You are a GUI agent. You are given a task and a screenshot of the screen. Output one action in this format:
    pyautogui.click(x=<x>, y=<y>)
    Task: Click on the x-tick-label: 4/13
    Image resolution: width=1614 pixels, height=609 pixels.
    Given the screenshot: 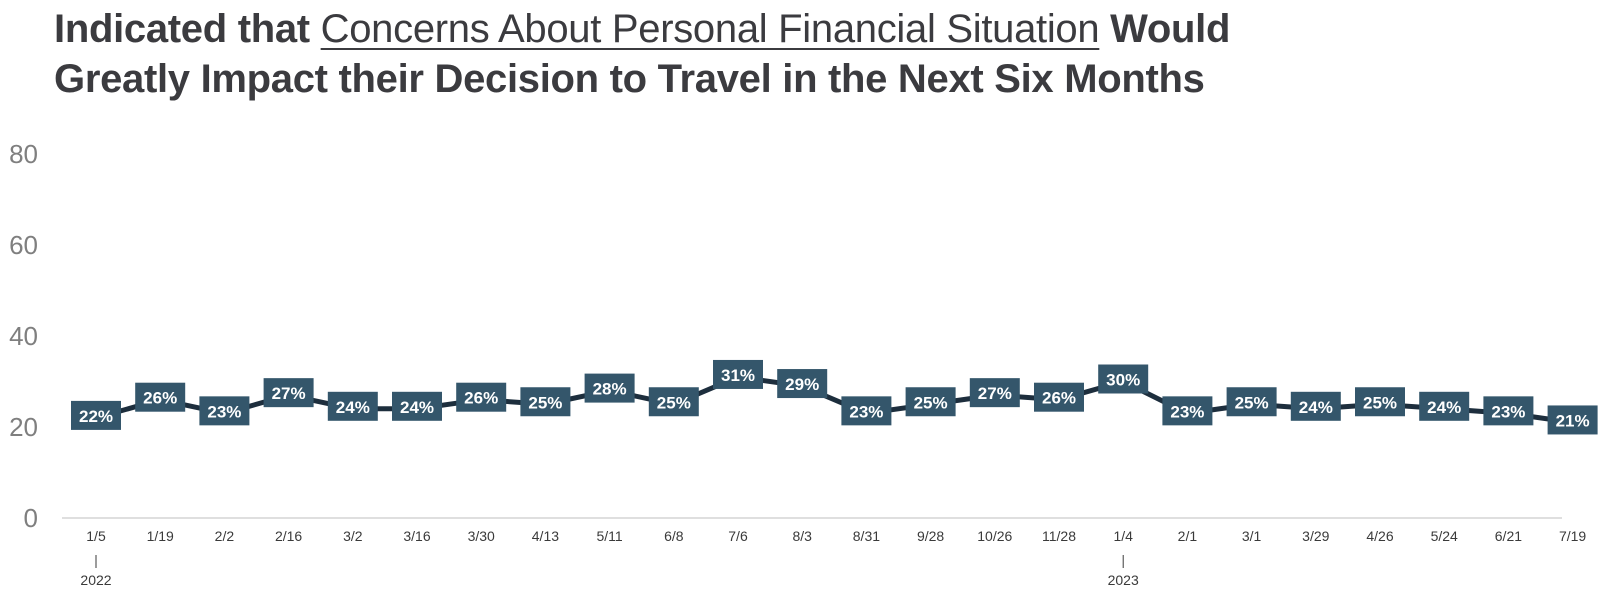 What is the action you would take?
    pyautogui.click(x=545, y=536)
    